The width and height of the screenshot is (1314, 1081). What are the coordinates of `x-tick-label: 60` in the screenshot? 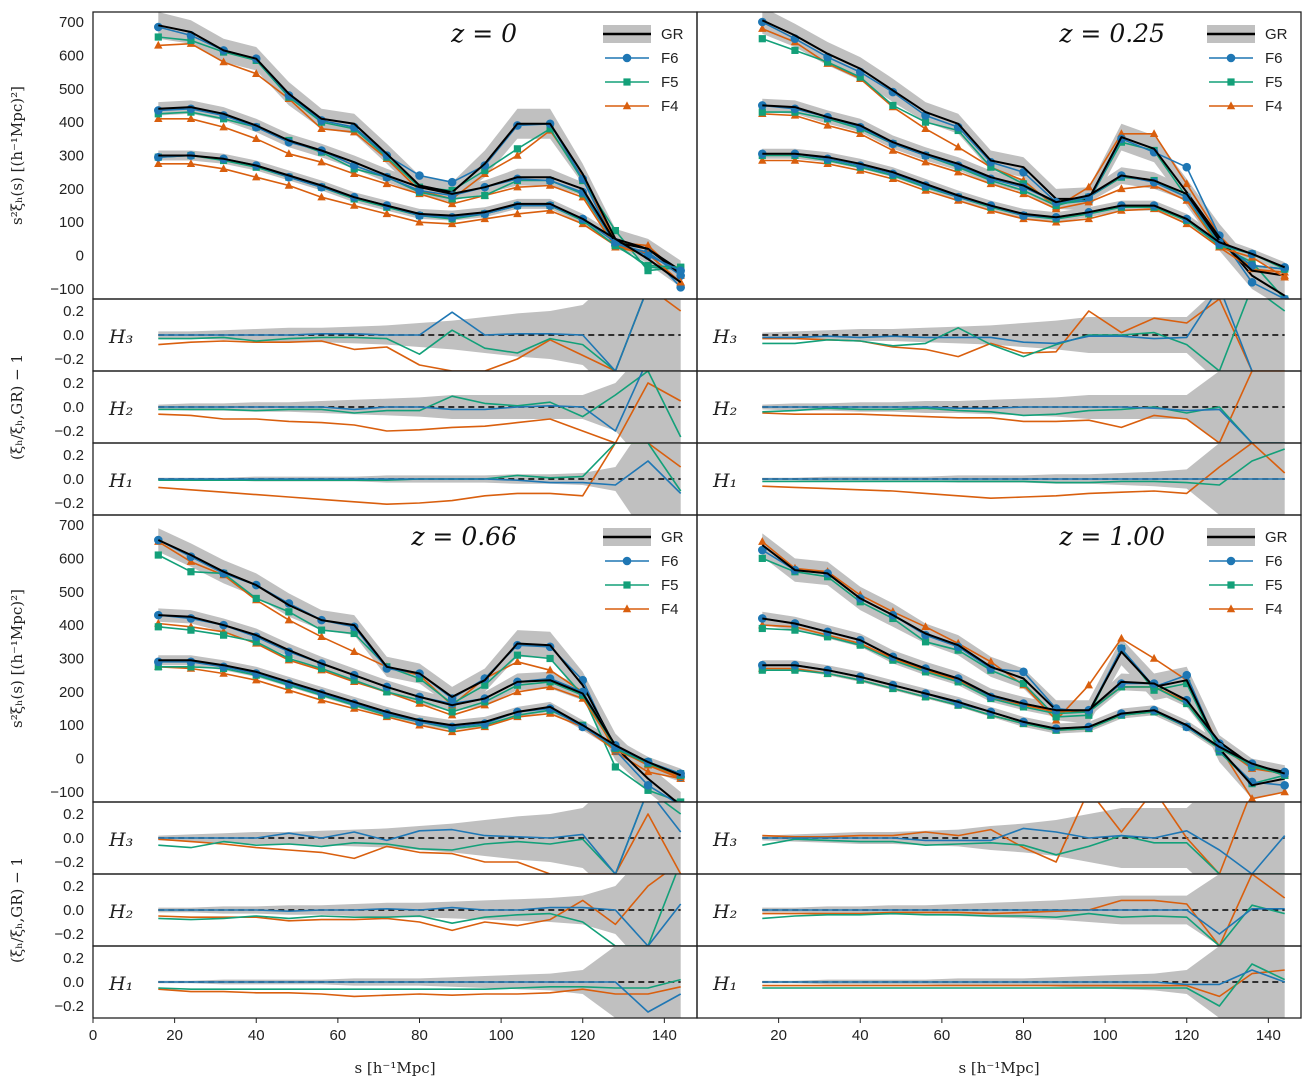 It's located at (338, 1035).